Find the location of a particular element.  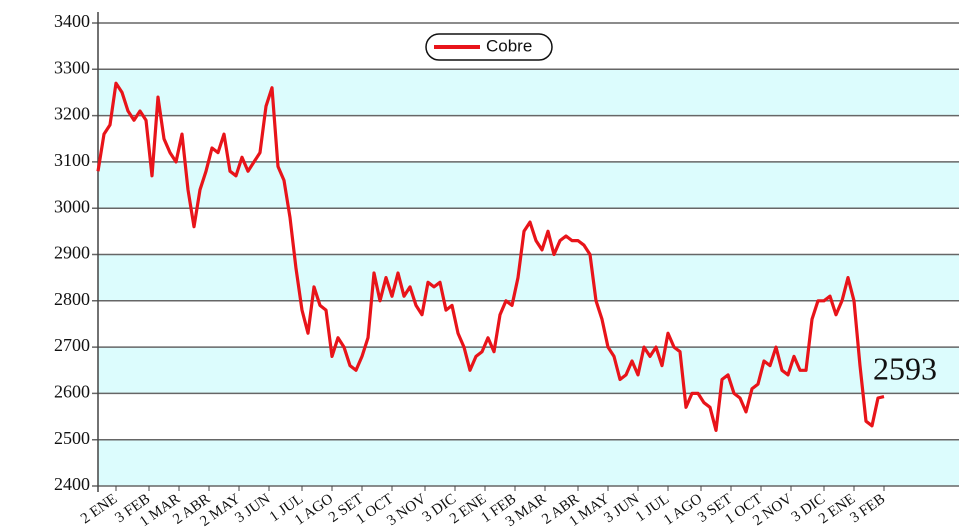

legend-box is located at coordinates (489, 47).